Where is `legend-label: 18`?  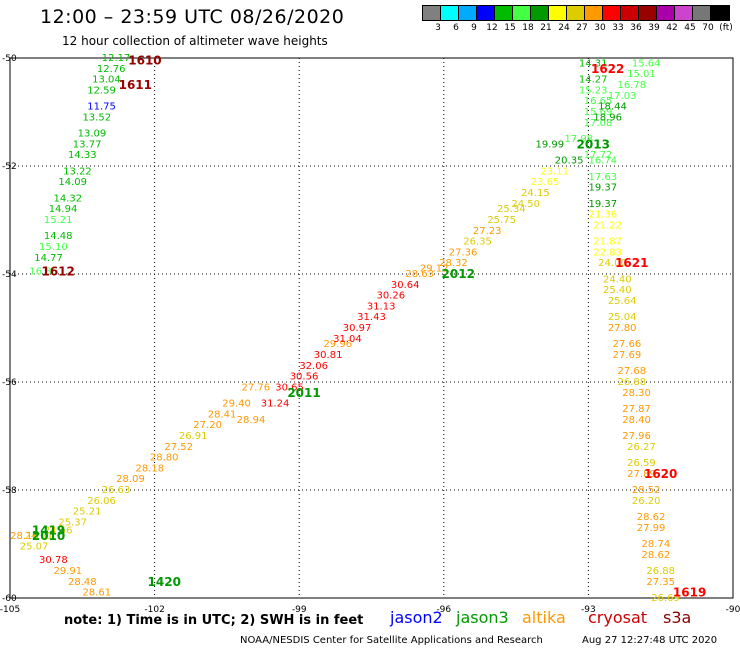 legend-label: 18 is located at coordinates (528, 28).